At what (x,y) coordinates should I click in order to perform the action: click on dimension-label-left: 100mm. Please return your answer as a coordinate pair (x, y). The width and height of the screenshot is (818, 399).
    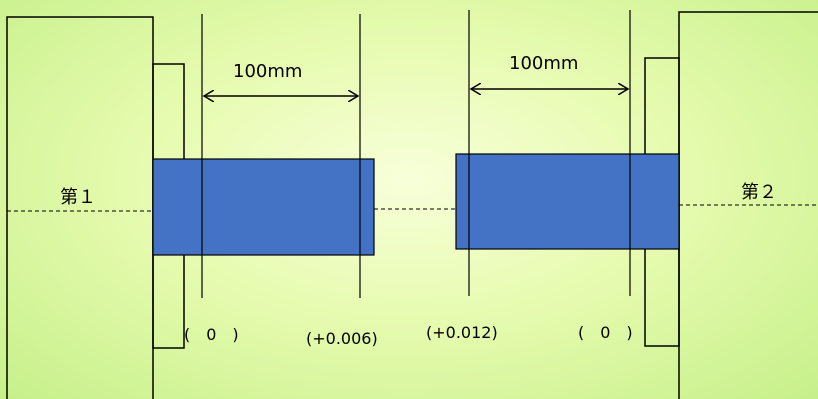
    Looking at the image, I should click on (267, 71).